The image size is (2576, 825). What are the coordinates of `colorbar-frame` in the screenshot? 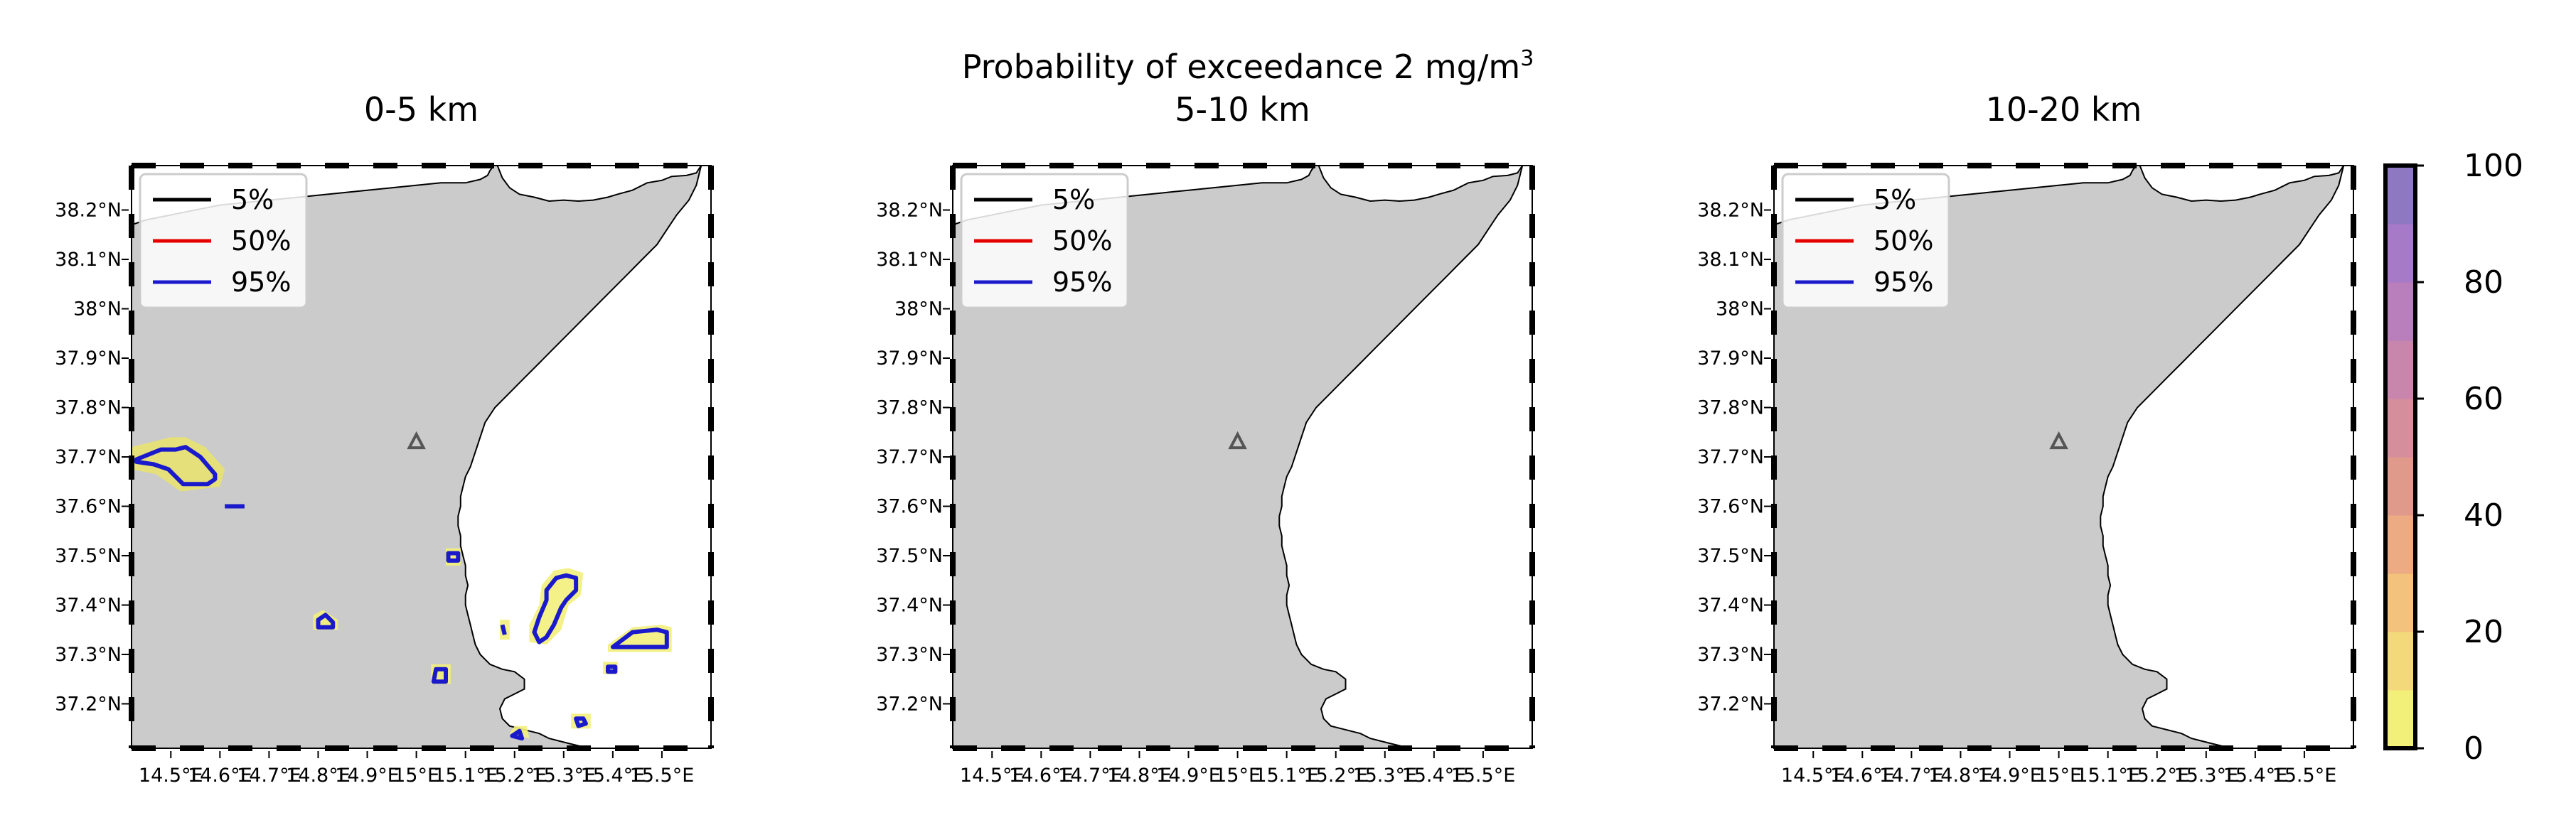 It's located at (2400, 456).